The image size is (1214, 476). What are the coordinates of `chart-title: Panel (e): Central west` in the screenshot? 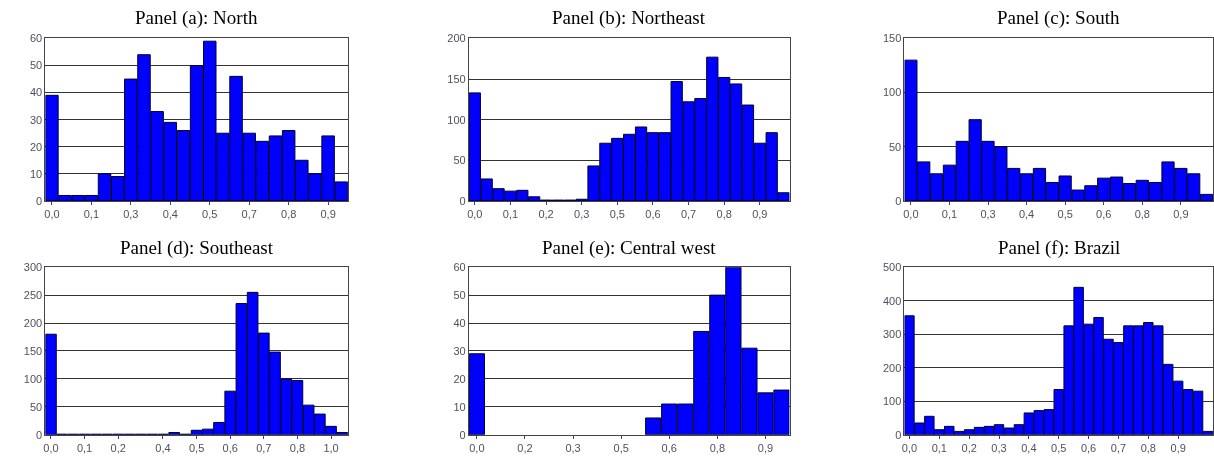 It's located at (629, 248).